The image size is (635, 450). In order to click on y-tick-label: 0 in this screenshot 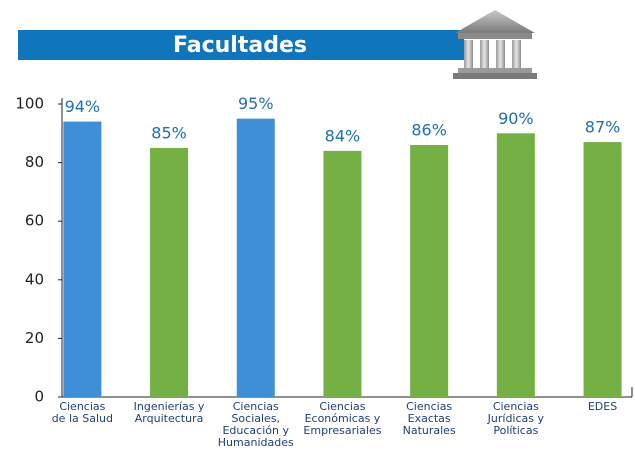, I will do `click(39, 397)`.